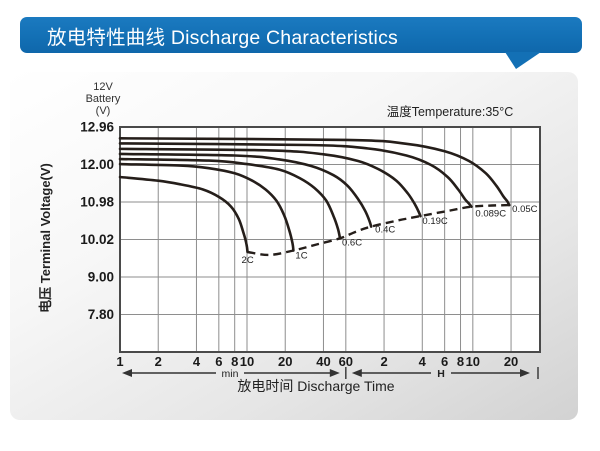 This screenshot has height=451, width=600. I want to click on curve-1C, so click(206, 207).